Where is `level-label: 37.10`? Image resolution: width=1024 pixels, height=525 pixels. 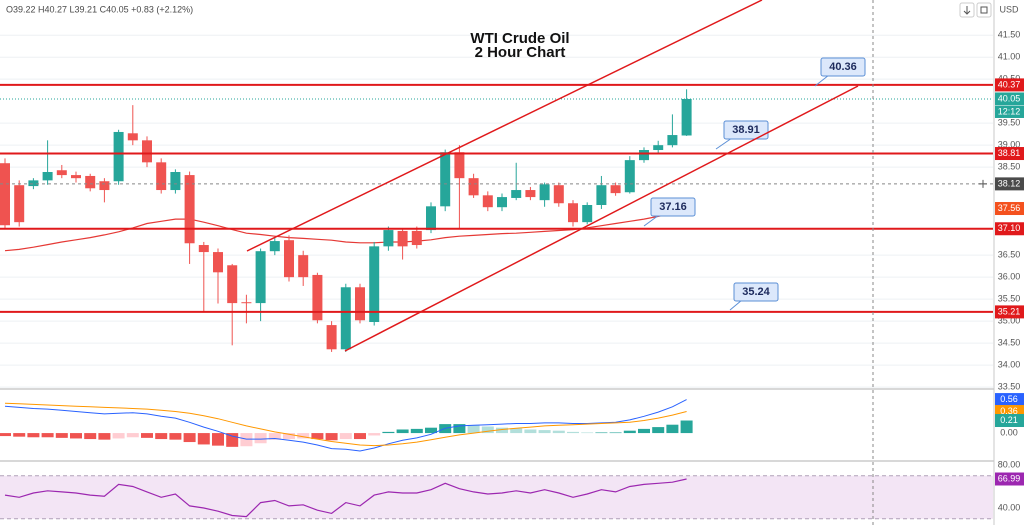 level-label: 37.10 is located at coordinates (1009, 228).